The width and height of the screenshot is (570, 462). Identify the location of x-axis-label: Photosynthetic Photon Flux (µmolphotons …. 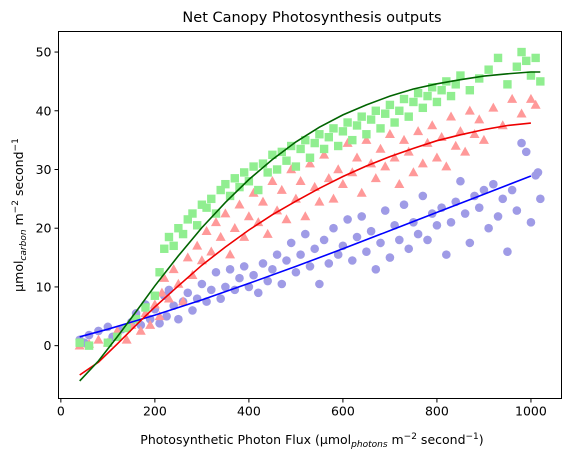
(311, 441).